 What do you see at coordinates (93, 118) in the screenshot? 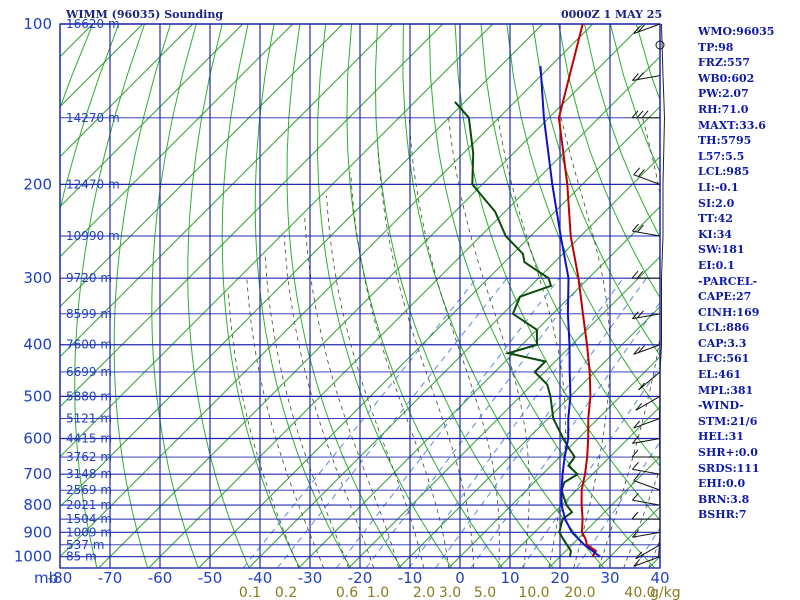
I see `height-label: 14270 m` at bounding box center [93, 118].